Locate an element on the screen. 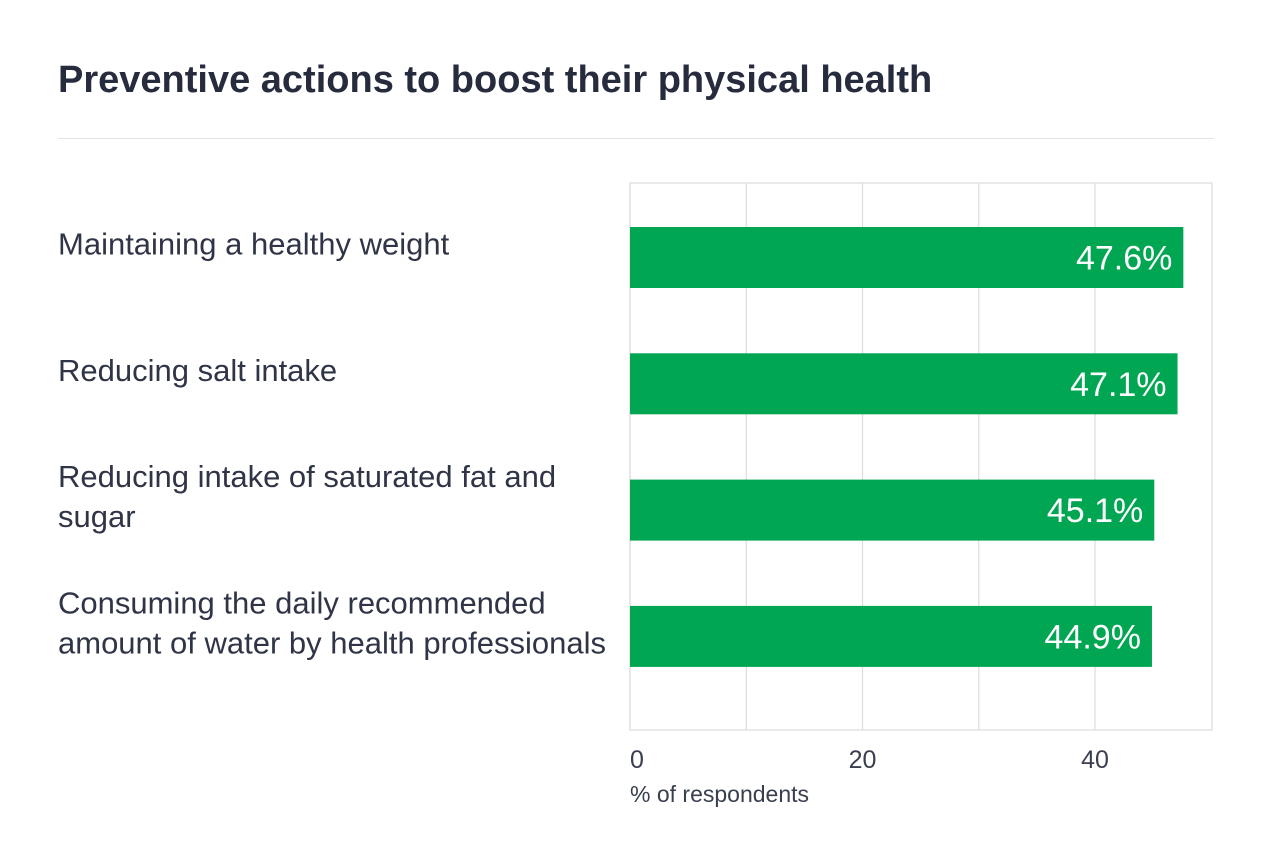 The image size is (1280, 853). bar-value-label: 45.1% is located at coordinates (1095, 511).